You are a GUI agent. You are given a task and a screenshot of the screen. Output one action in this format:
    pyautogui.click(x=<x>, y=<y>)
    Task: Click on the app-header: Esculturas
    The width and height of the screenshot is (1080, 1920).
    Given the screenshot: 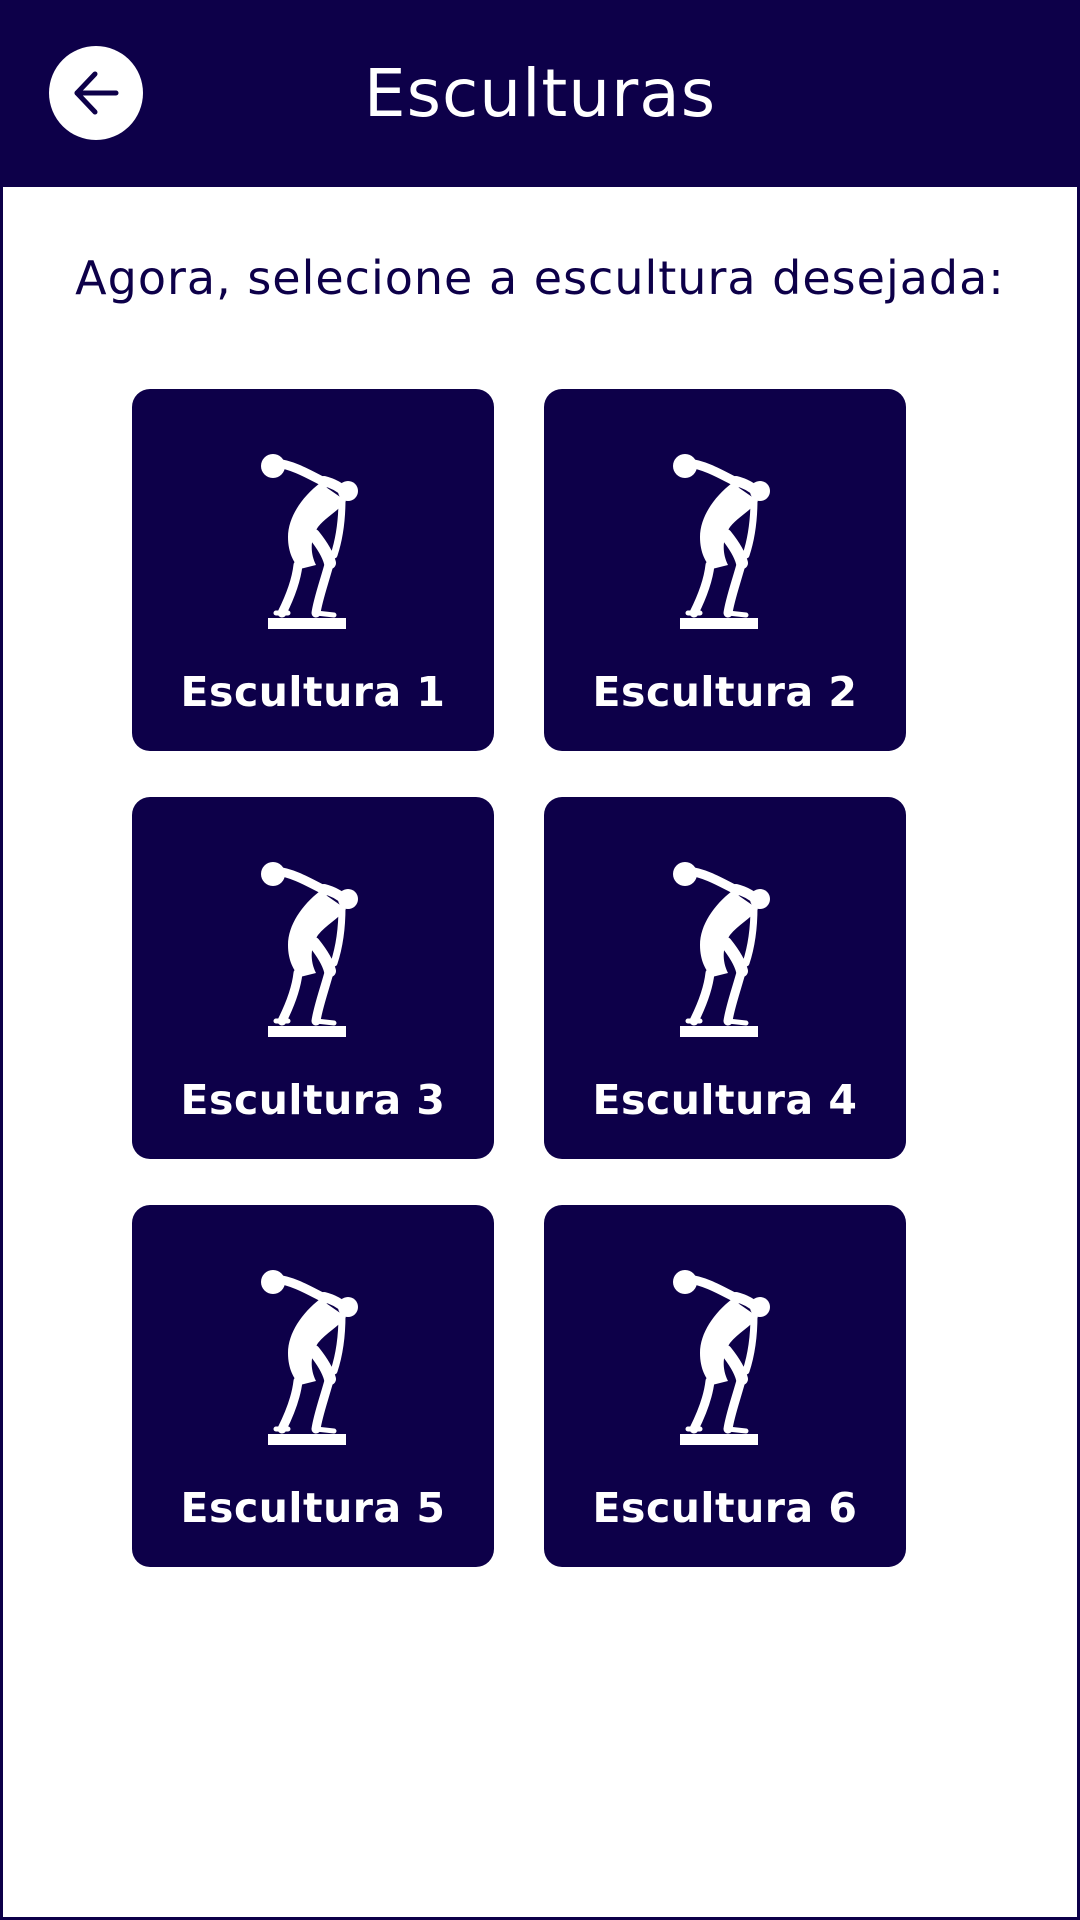 What is the action you would take?
    pyautogui.click(x=540, y=95)
    